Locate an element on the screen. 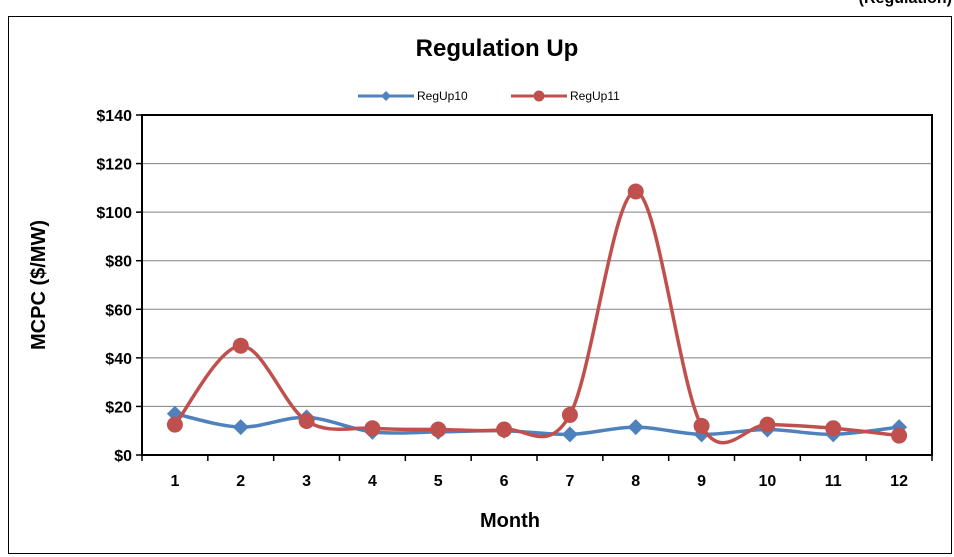 The height and width of the screenshot is (557, 954). x-tick-label: 12 is located at coordinates (899, 481).